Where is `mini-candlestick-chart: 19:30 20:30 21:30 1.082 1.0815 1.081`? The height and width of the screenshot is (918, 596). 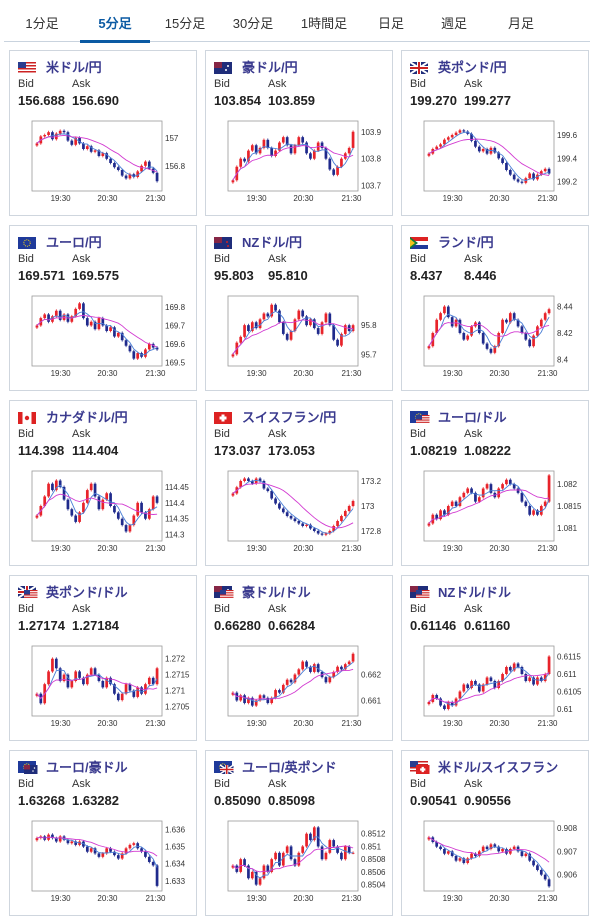
mini-candlestick-chart: 19:30 20:30 21:30 1.082 1.0815 1.081 is located at coordinates (498, 512).